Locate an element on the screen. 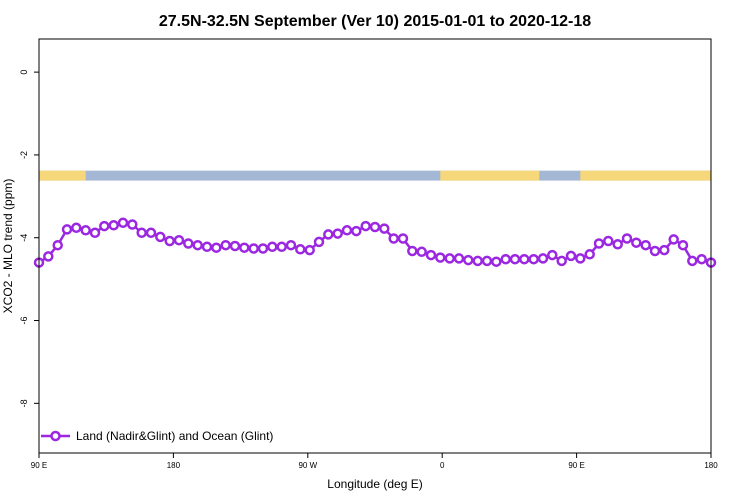 This screenshot has width=750, height=500. legend: Land (Nadir&Glint) and Ocean (Glint) is located at coordinates (157, 436).